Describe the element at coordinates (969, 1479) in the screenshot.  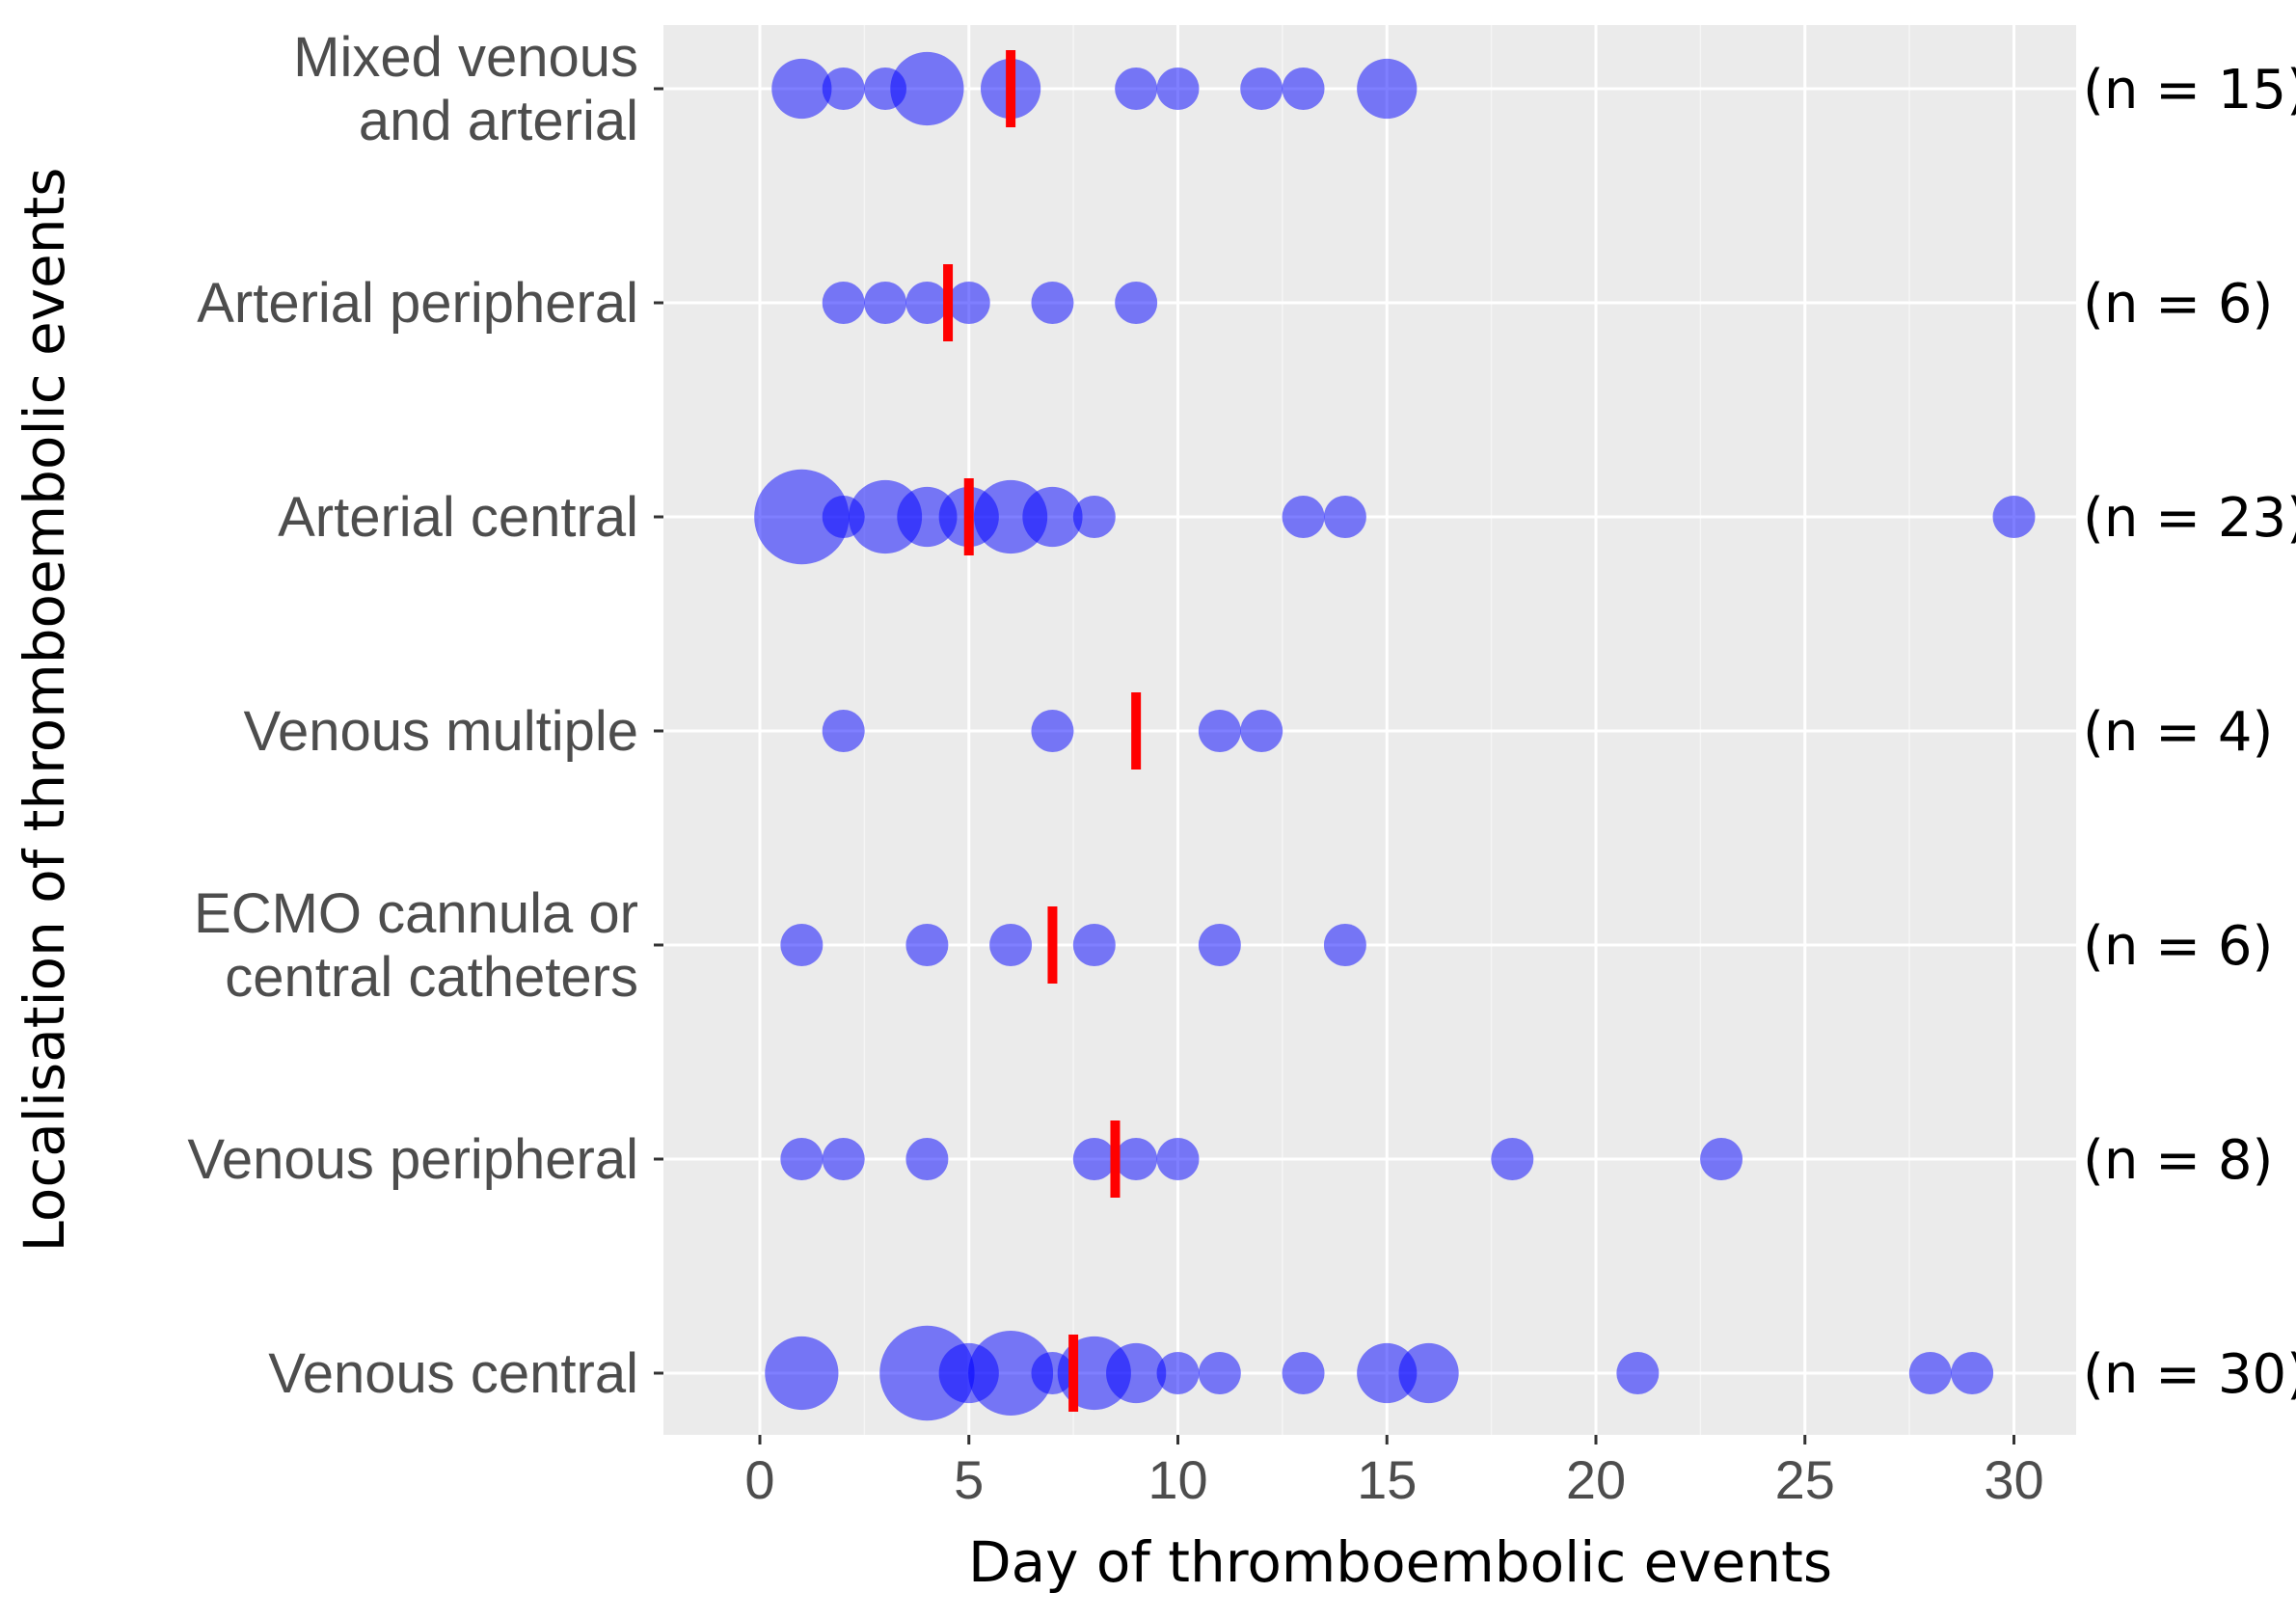
I see `x-tick-label: 5` at that location.